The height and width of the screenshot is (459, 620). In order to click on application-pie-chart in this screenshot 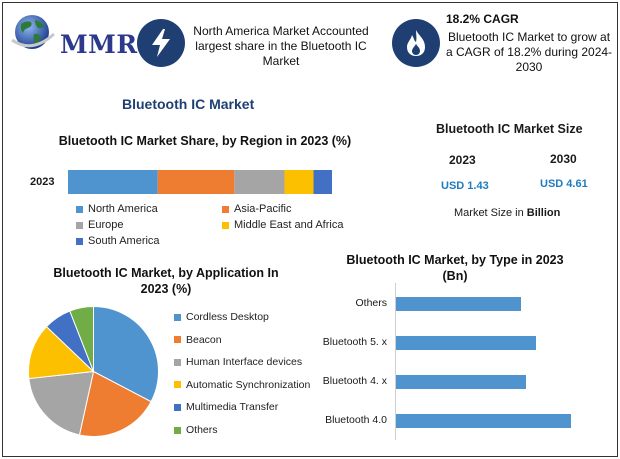, I will do `click(93, 371)`.